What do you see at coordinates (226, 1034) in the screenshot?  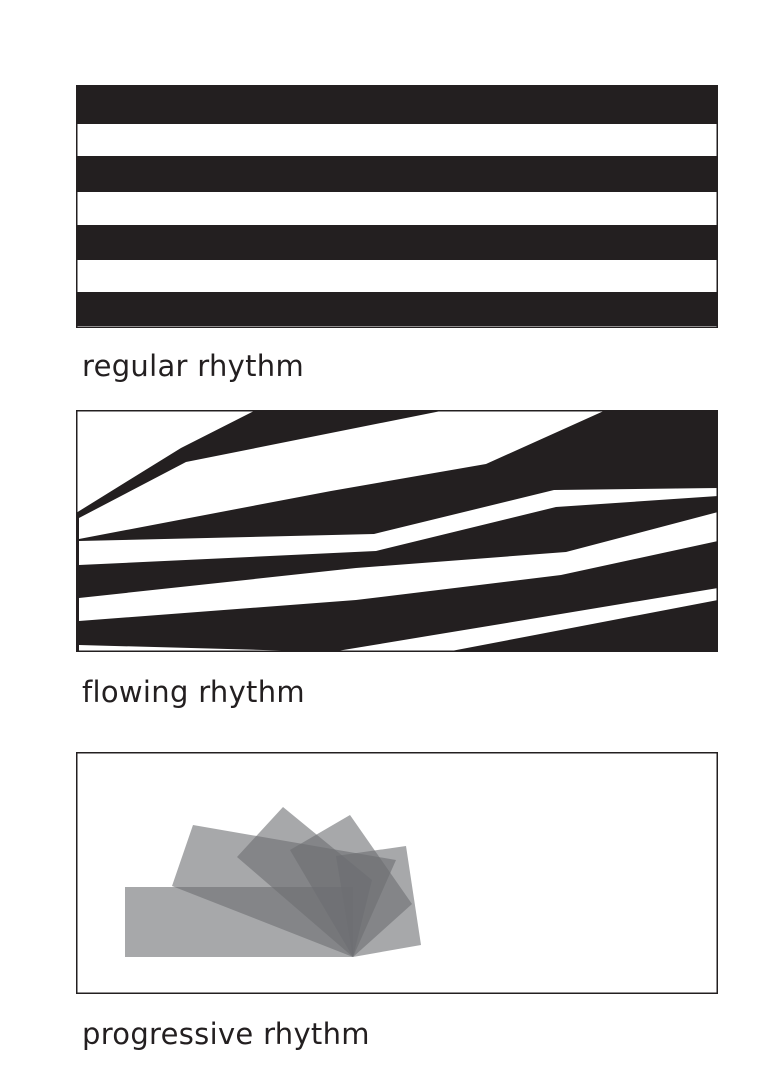 I see `progressive-rhythm-caption: progressive rhythm` at bounding box center [226, 1034].